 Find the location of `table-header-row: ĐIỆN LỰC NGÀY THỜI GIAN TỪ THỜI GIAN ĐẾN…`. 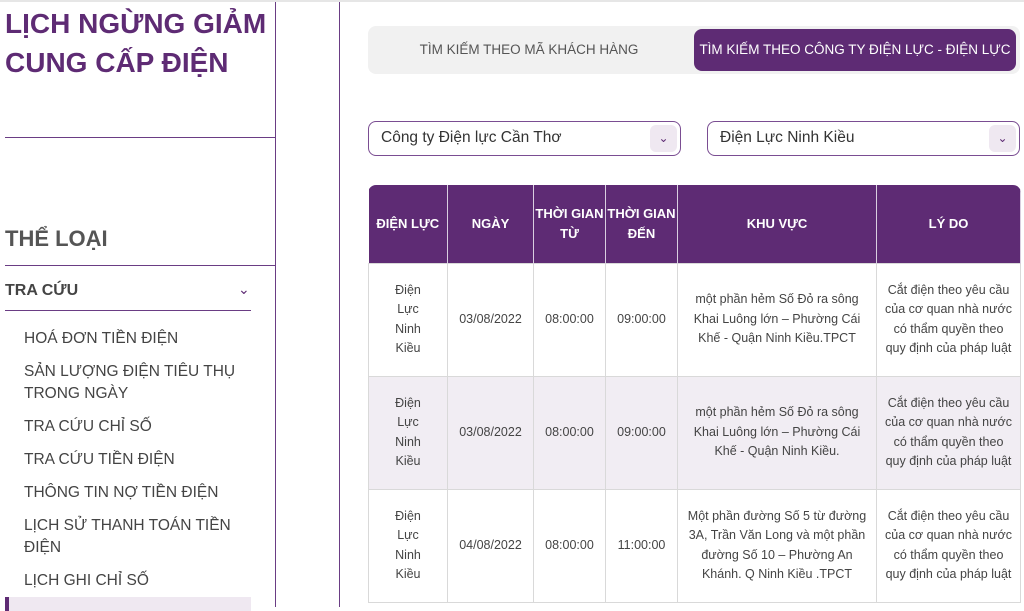

table-header-row: ĐIỆN LỰC NGÀY THỜI GIAN TỪ THỜI GIAN ĐẾN… is located at coordinates (694, 224).